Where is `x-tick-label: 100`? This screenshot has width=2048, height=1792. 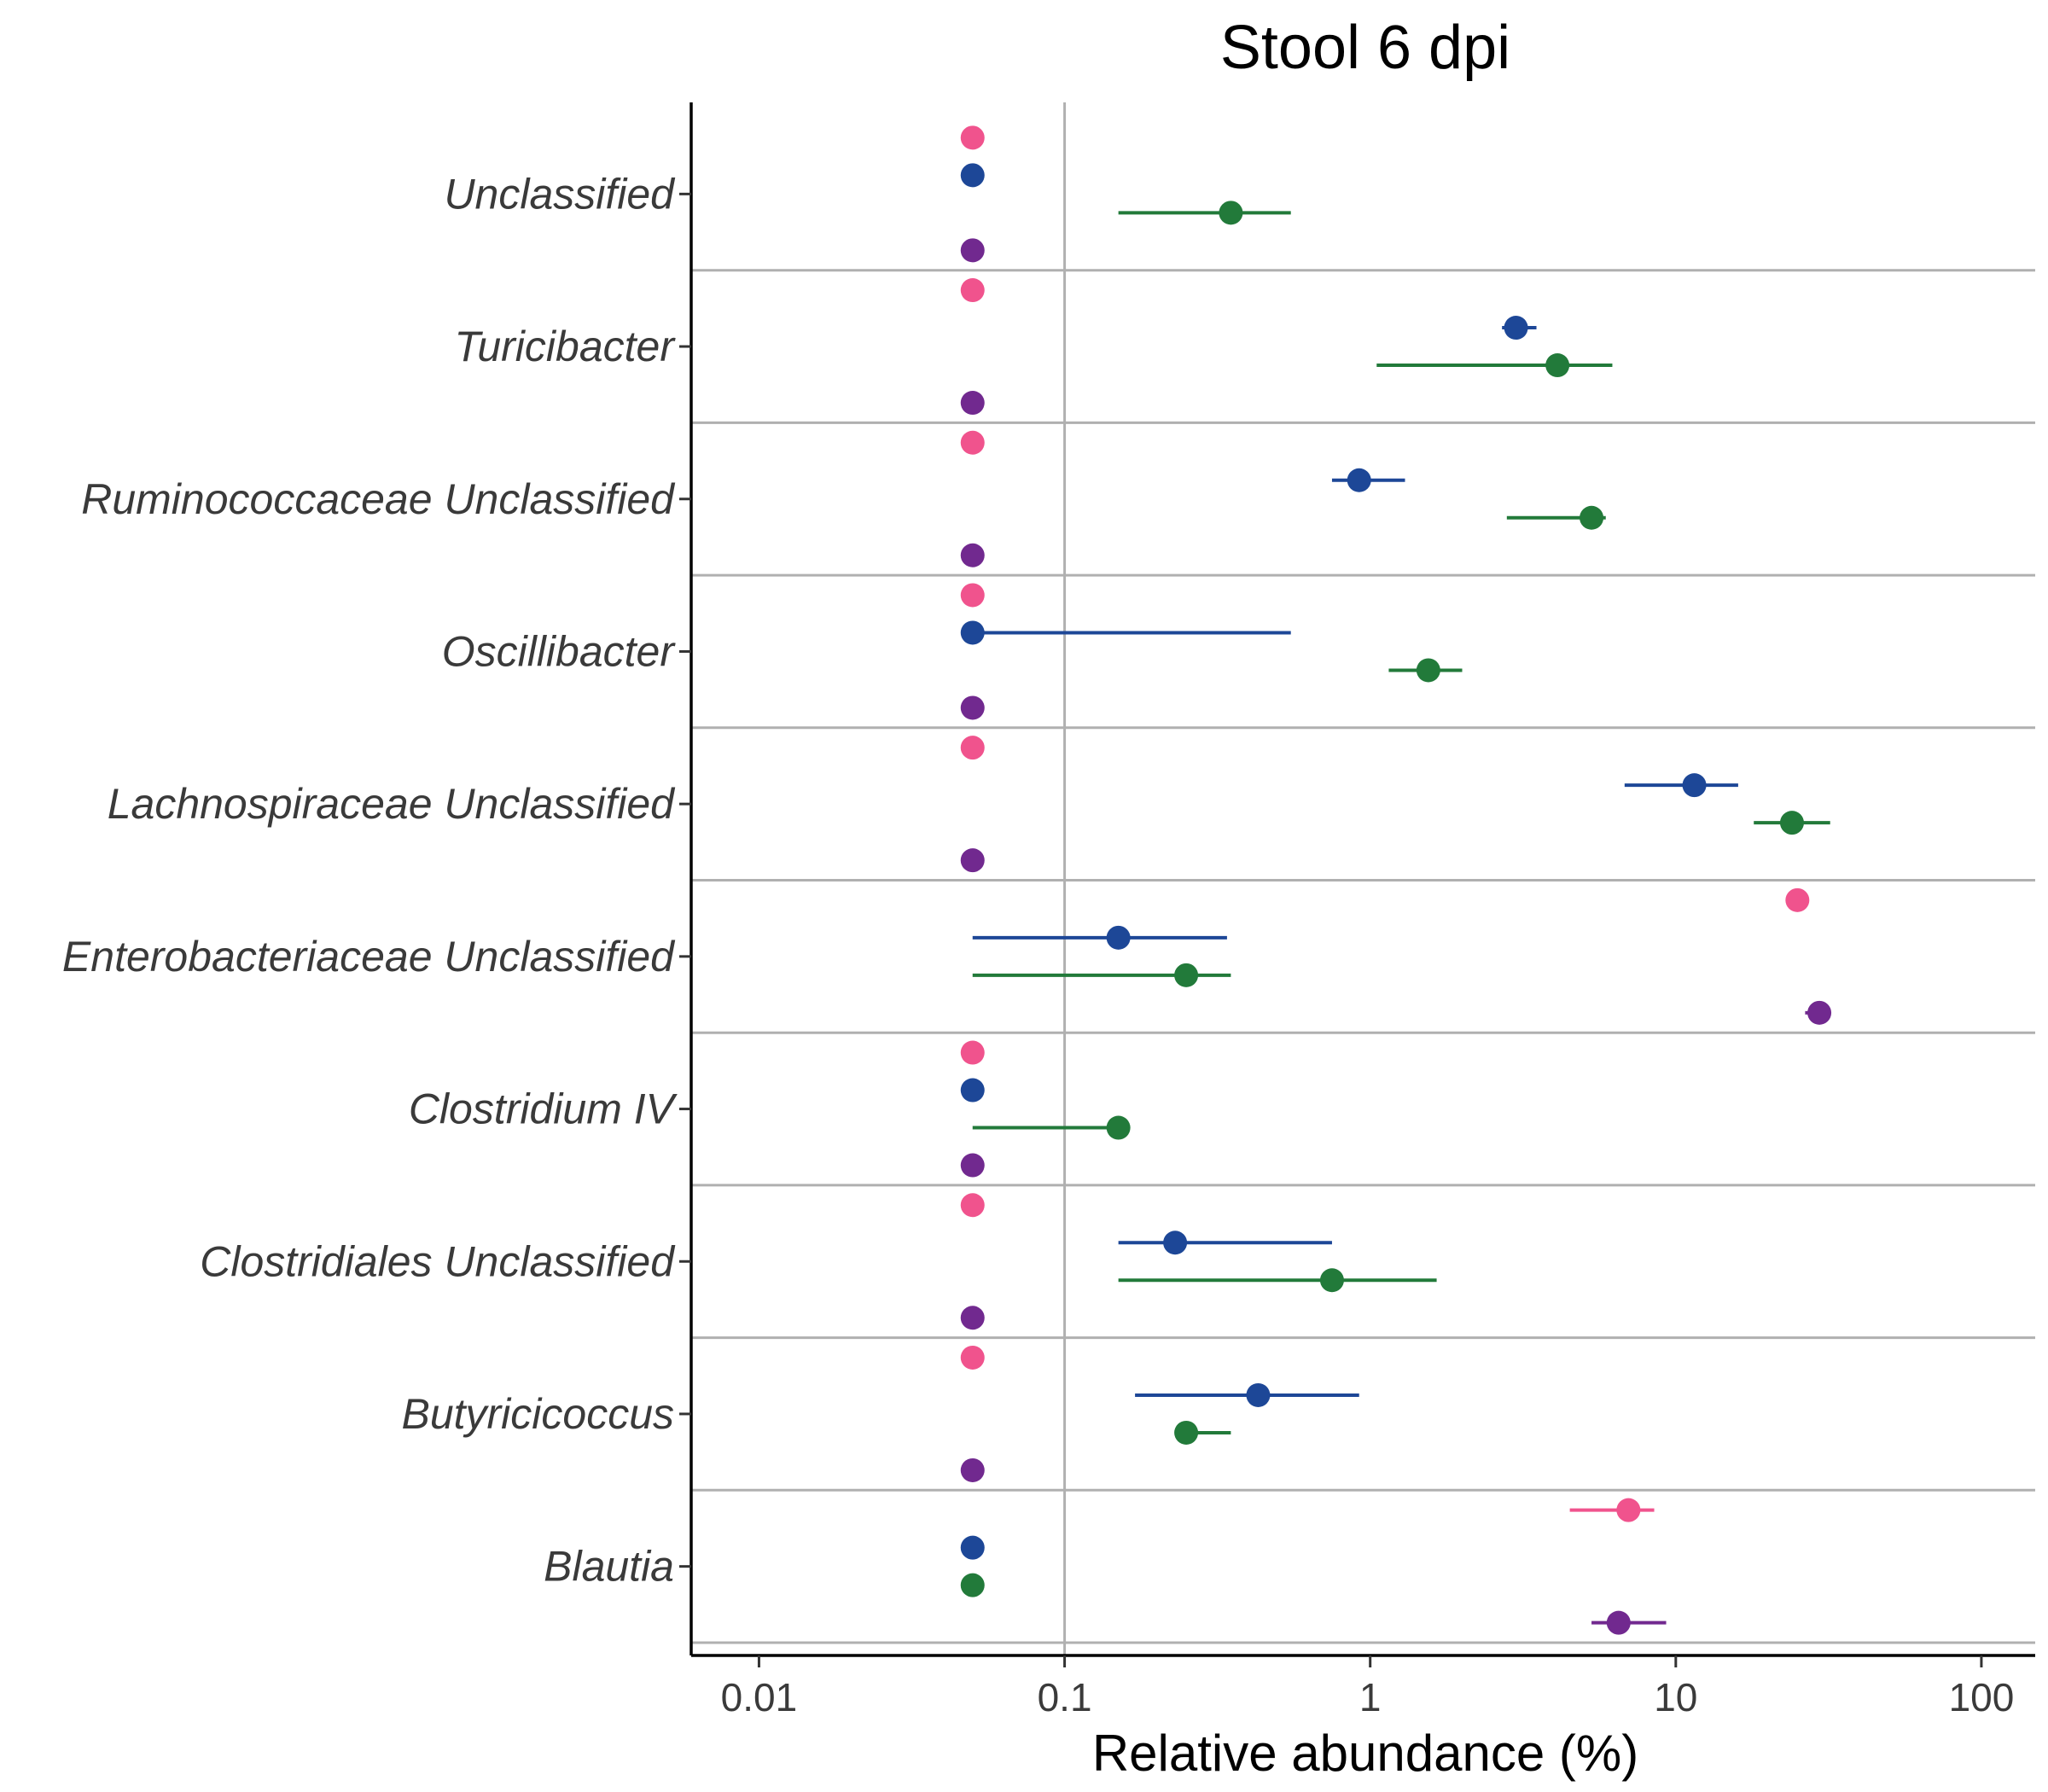
x-tick-label: 100 is located at coordinates (1982, 1697).